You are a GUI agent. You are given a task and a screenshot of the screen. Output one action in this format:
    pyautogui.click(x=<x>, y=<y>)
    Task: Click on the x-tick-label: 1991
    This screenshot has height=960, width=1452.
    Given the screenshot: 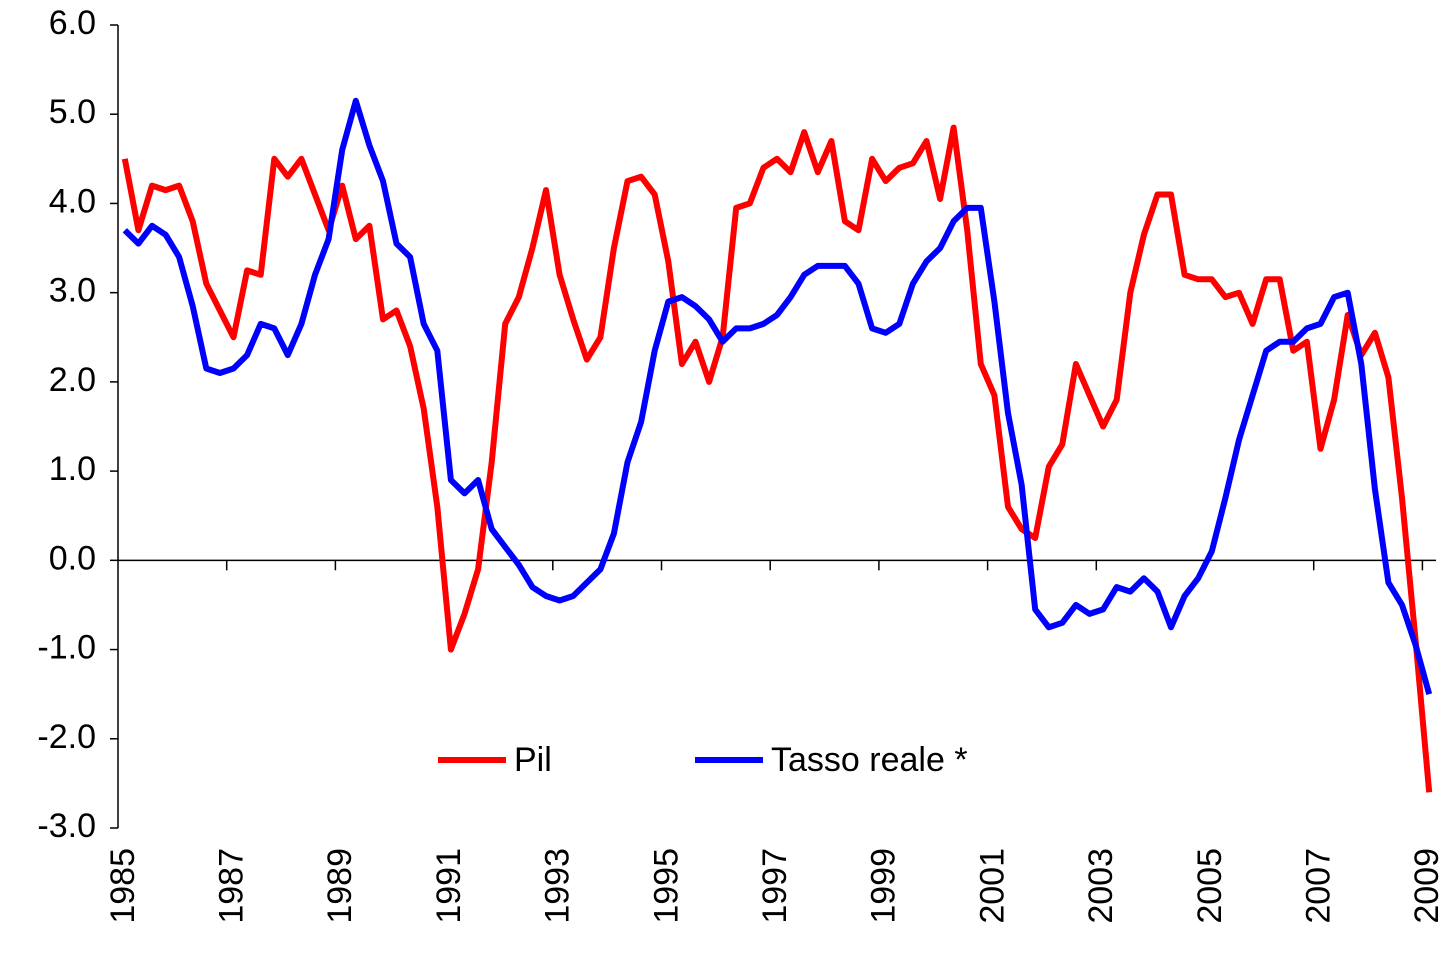 What is the action you would take?
    pyautogui.click(x=449, y=886)
    